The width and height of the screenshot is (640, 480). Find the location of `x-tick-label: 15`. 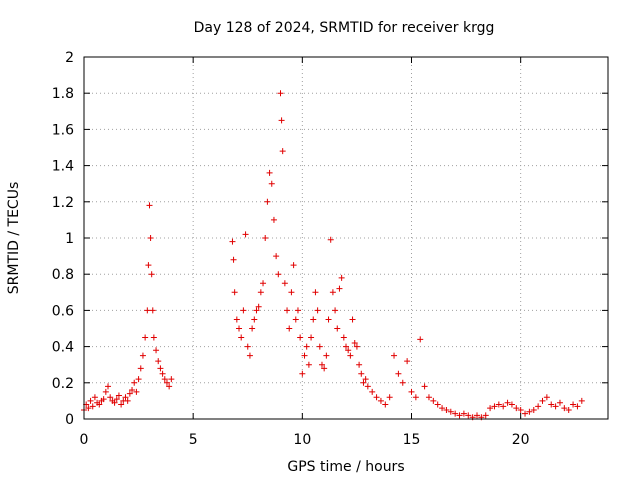

x-tick-label: 15 is located at coordinates (412, 440).